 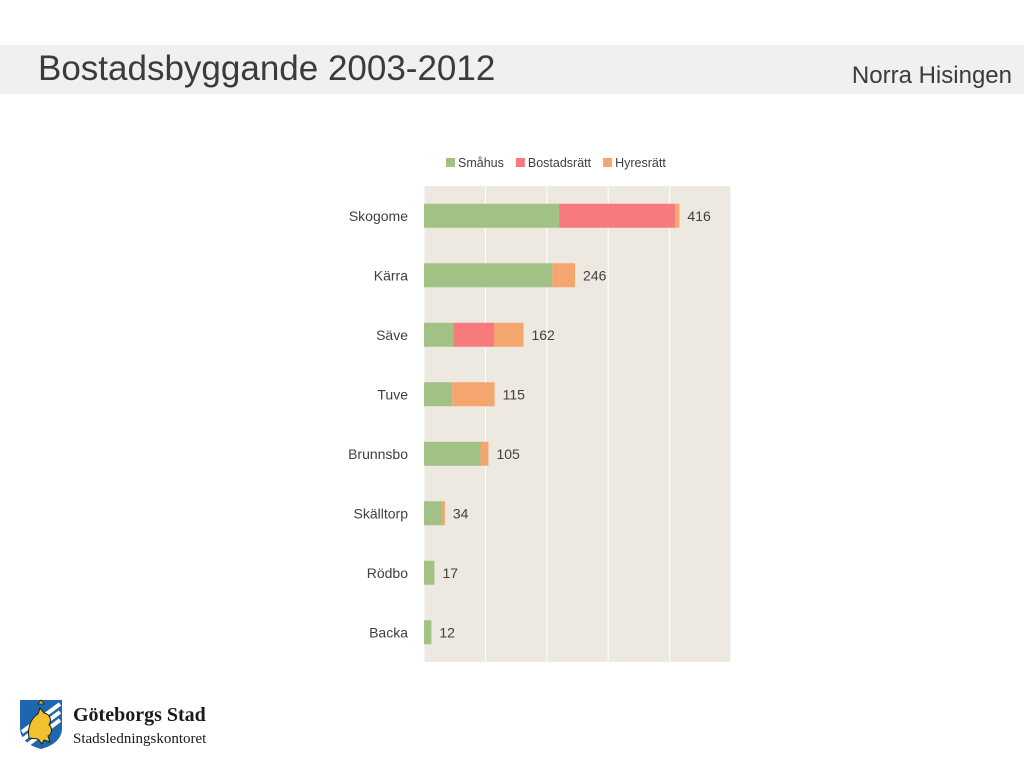 I want to click on category-label: Tuve, so click(x=392, y=394).